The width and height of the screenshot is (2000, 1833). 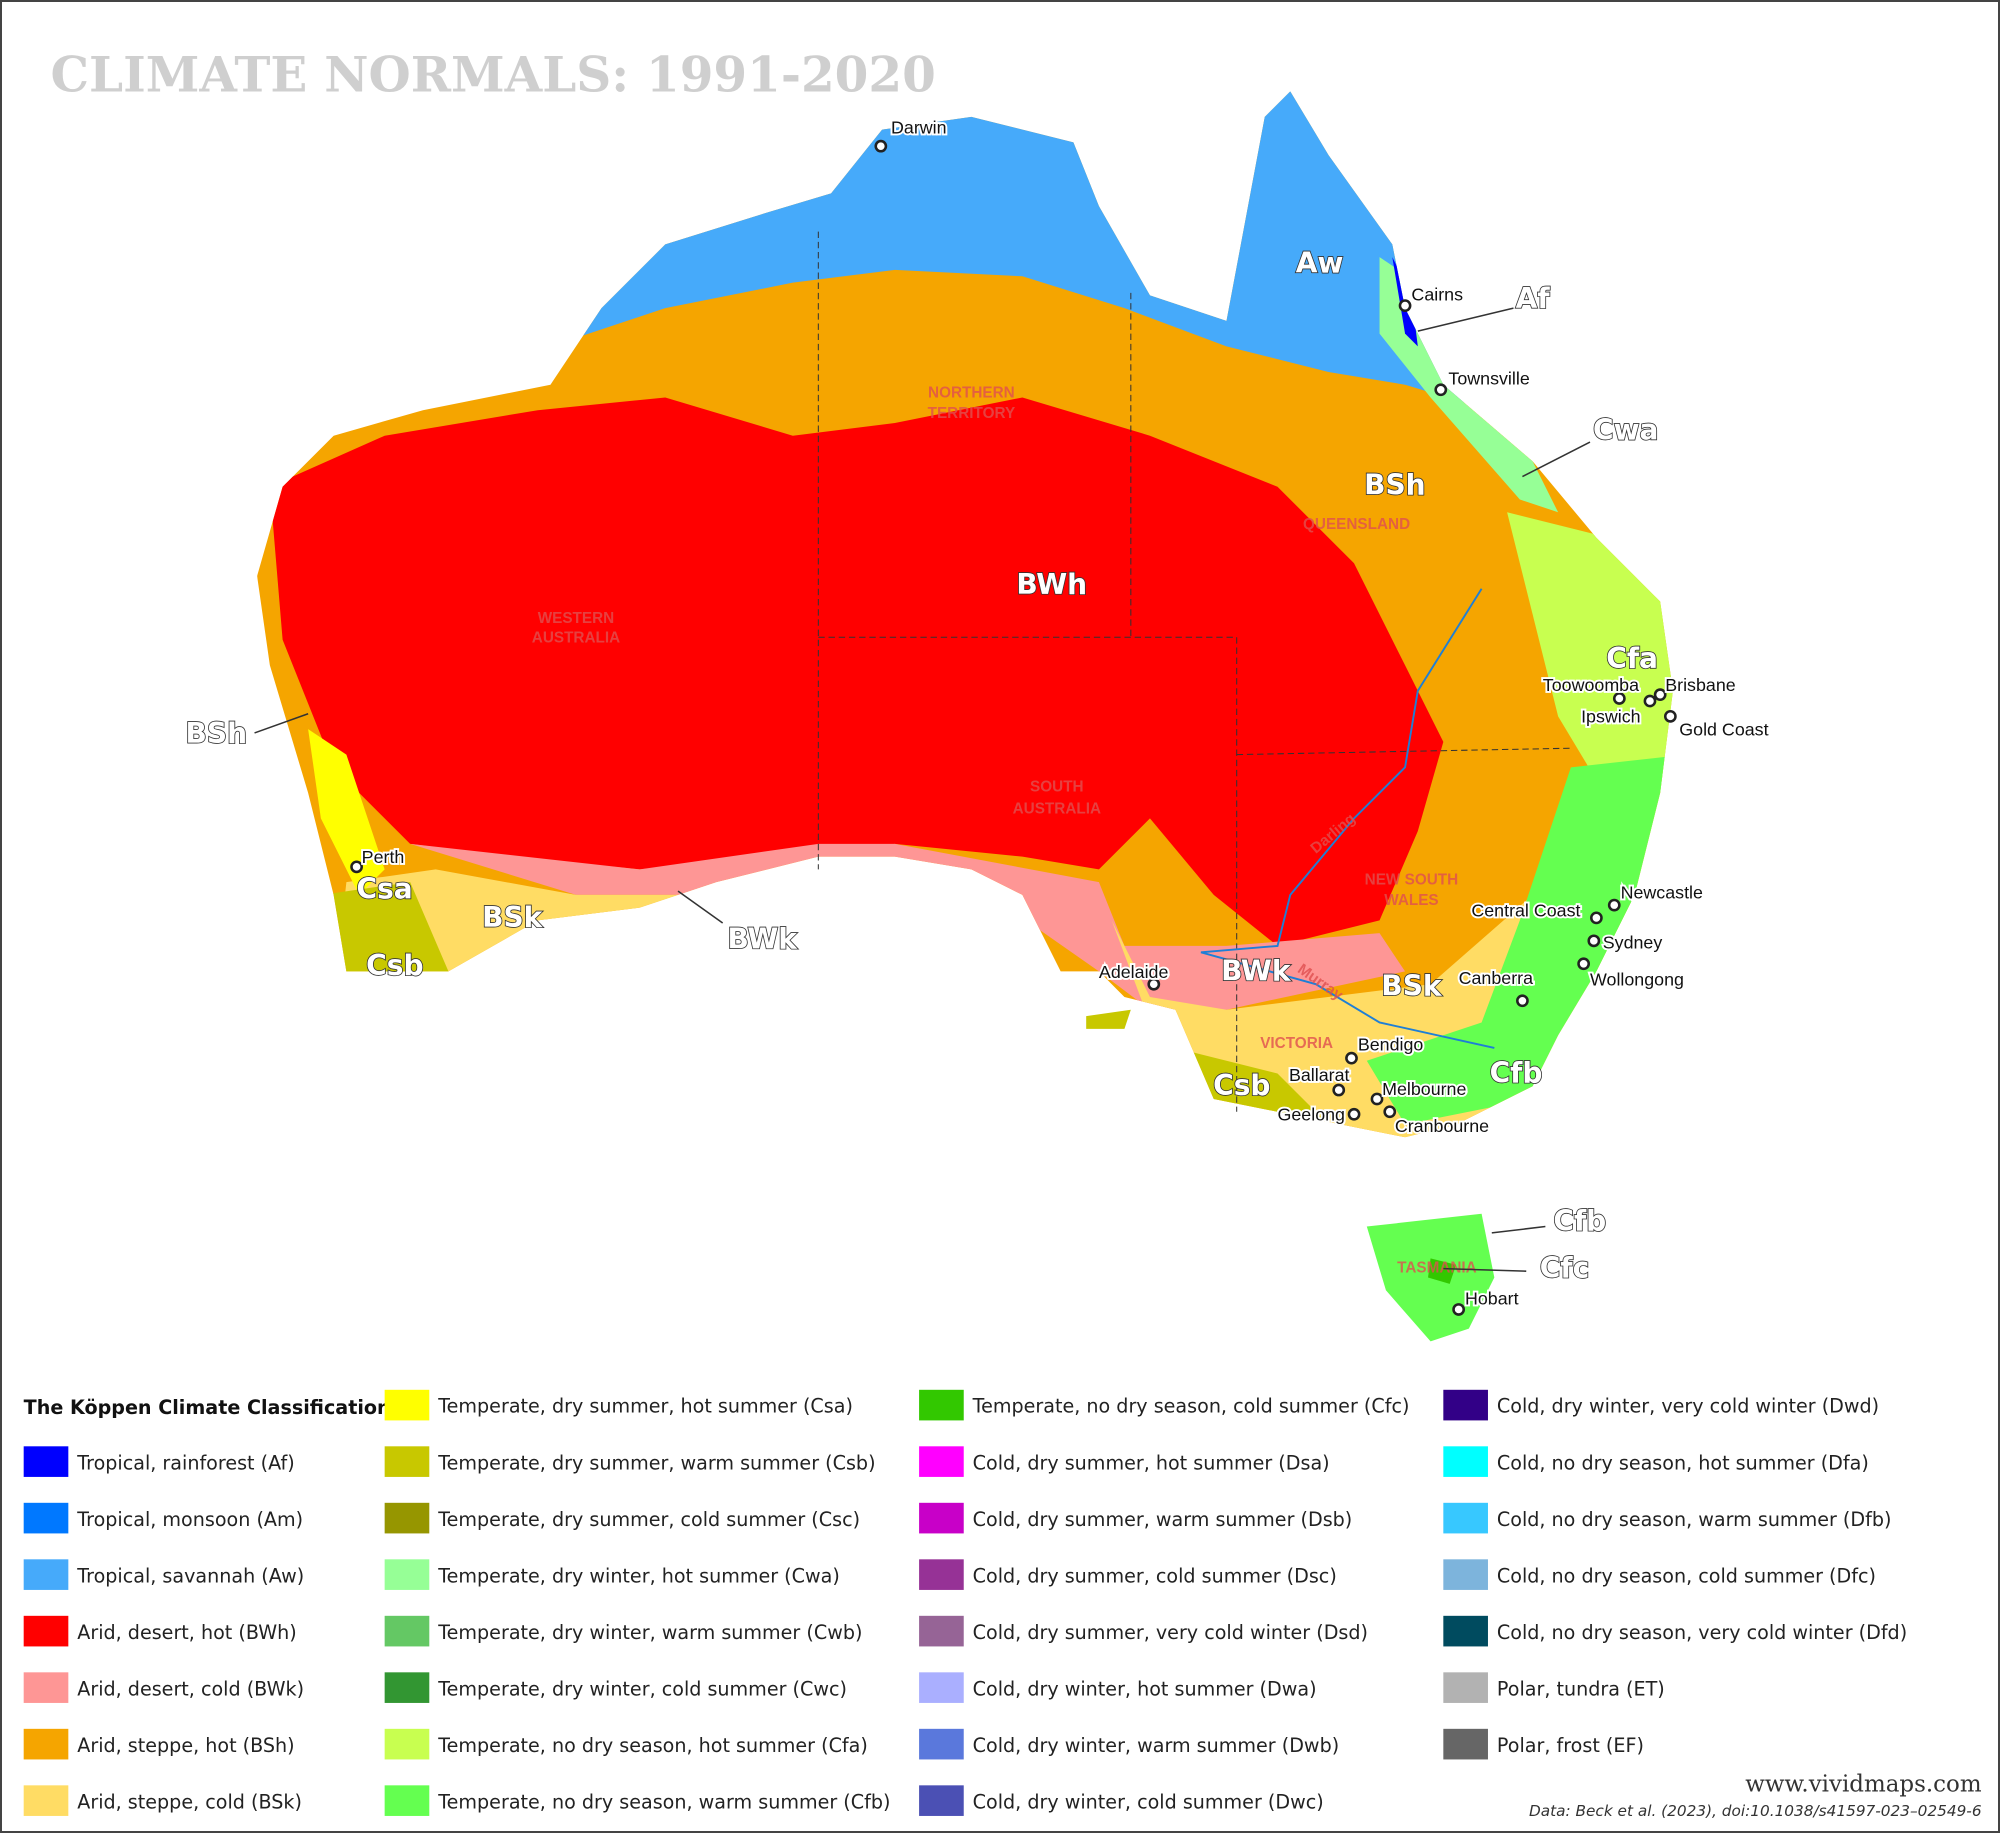 What do you see at coordinates (1688, 1406) in the screenshot?
I see `legend-label: Cold, dry winter, very cold winter (Dwd)` at bounding box center [1688, 1406].